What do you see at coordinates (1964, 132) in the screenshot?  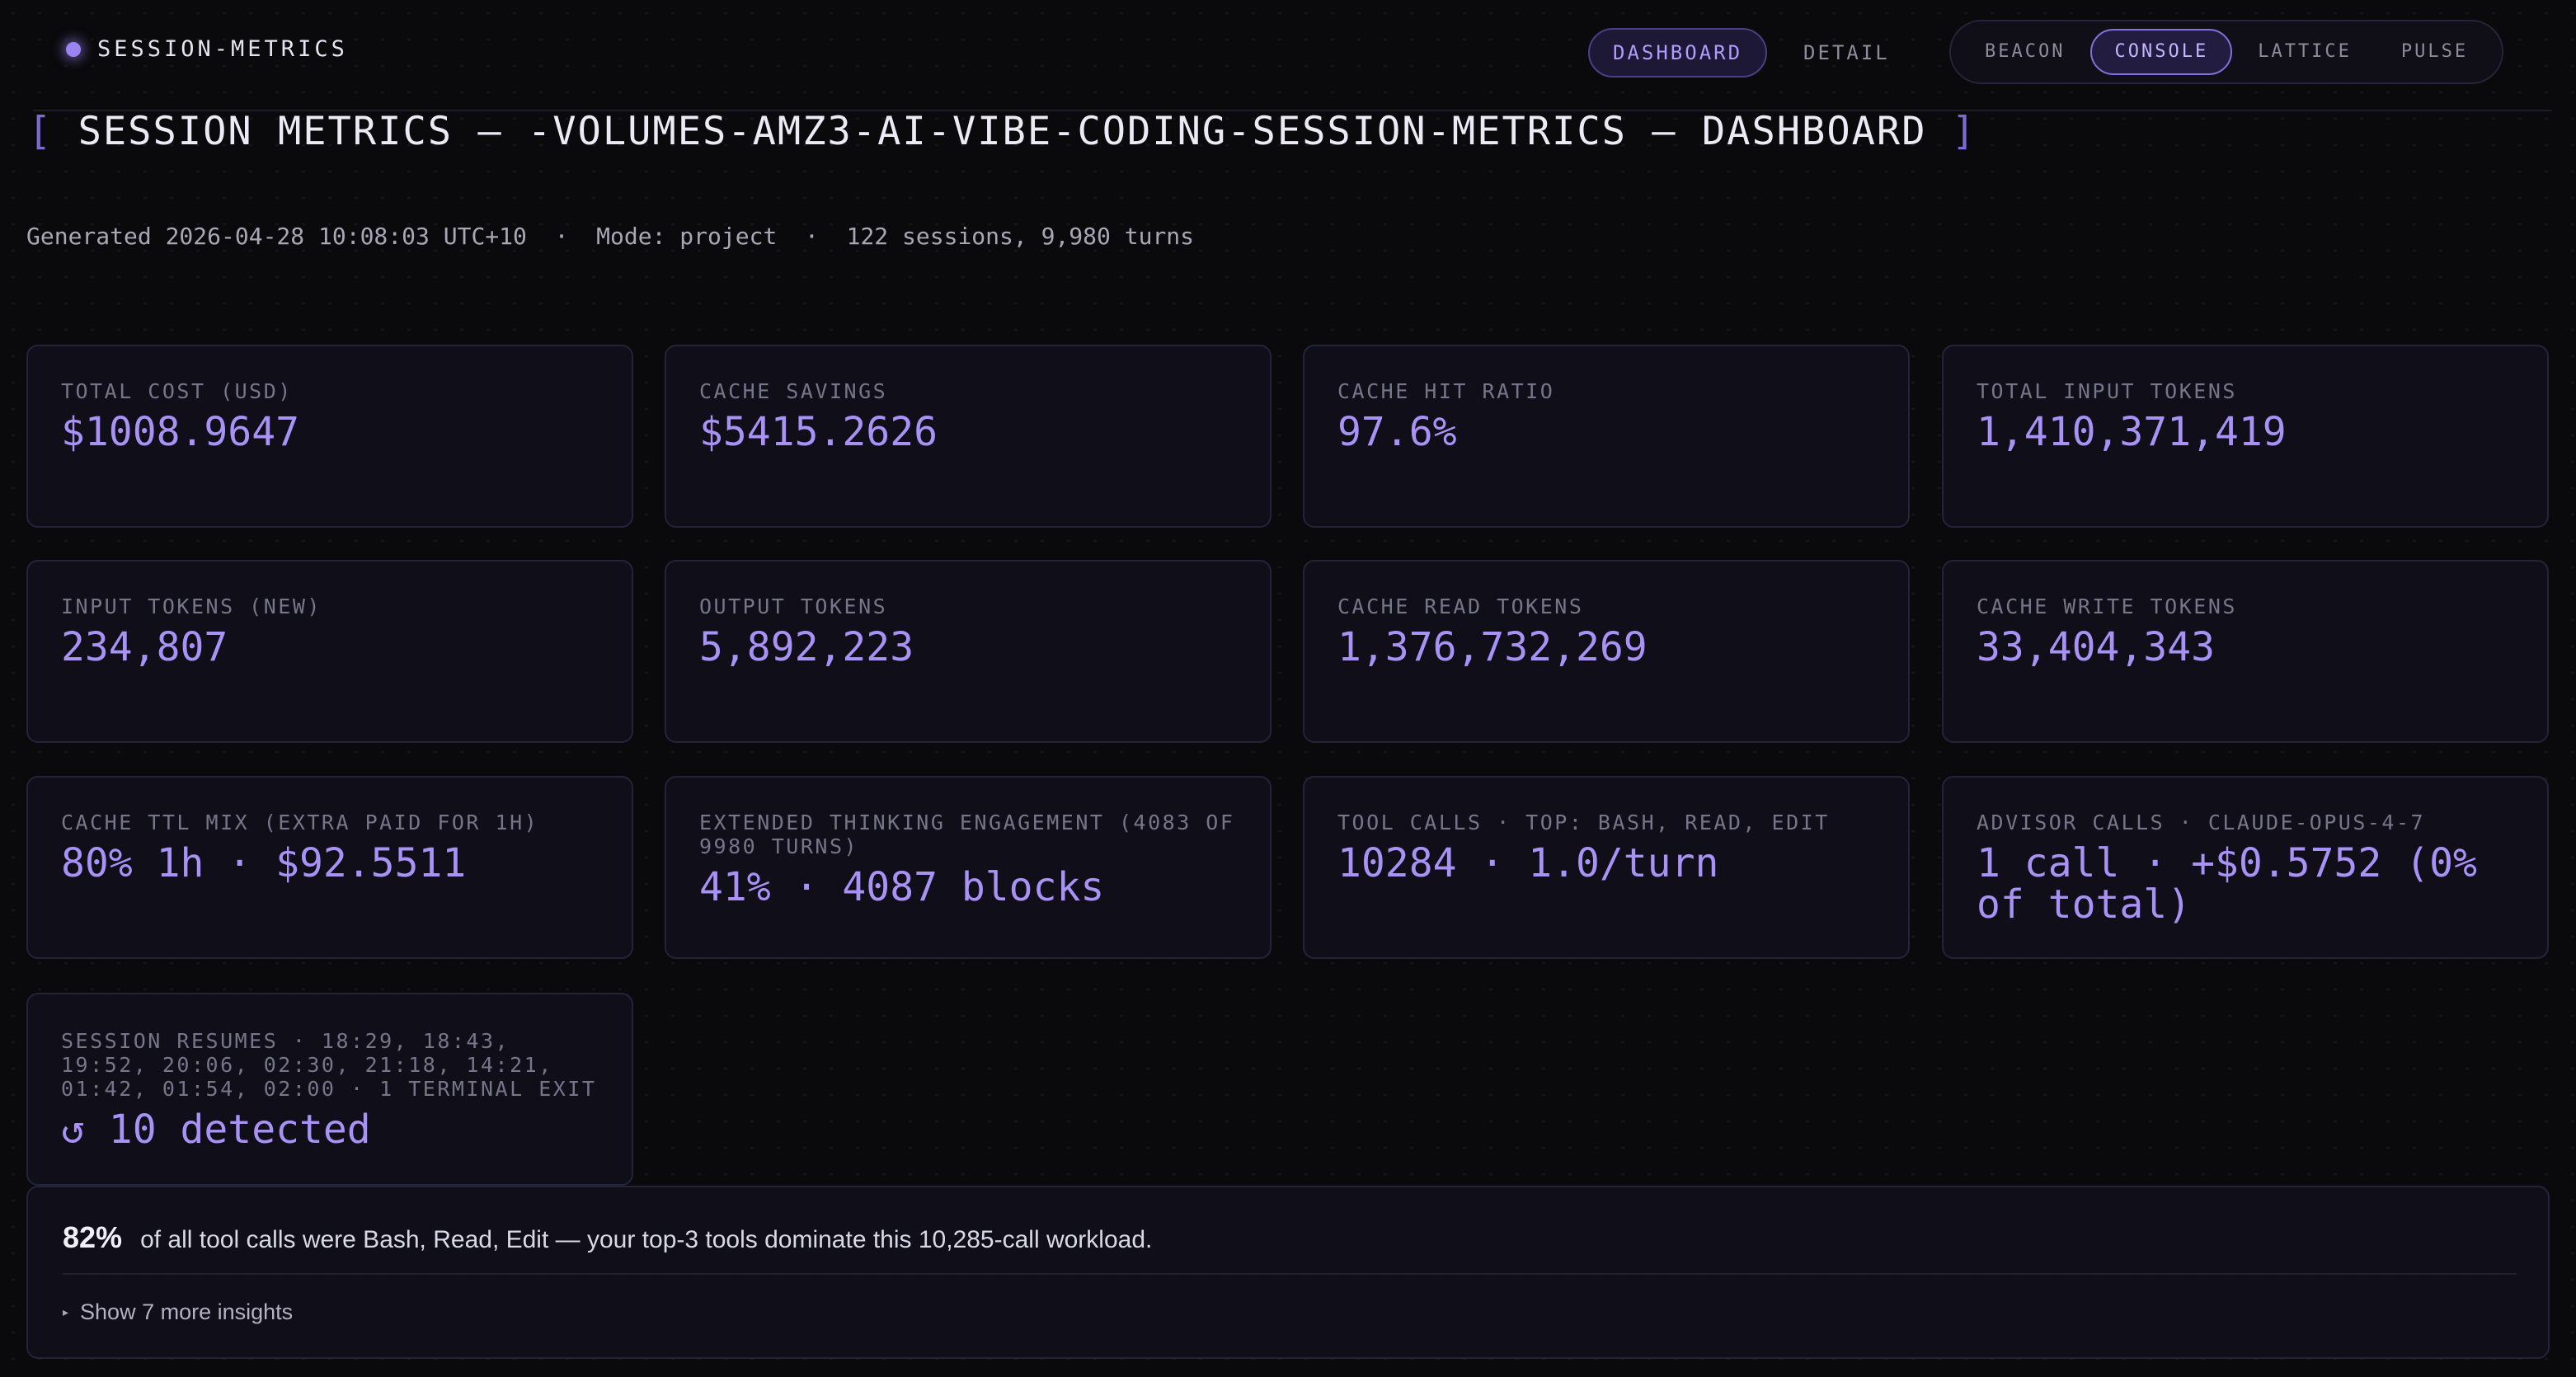 I see `title-bracket-close: ]` at bounding box center [1964, 132].